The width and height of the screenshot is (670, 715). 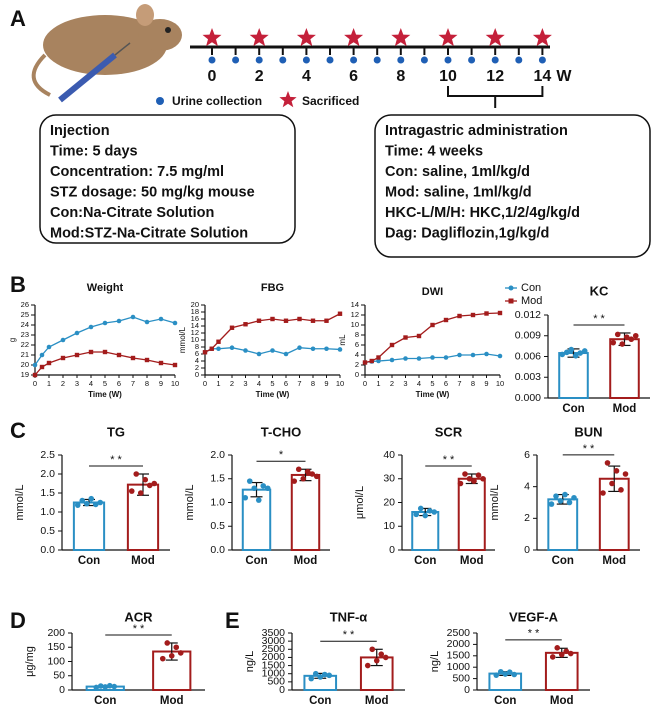 What do you see at coordinates (459, 656) in the screenshot?
I see `y-tick-label: 1500` at bounding box center [459, 656].